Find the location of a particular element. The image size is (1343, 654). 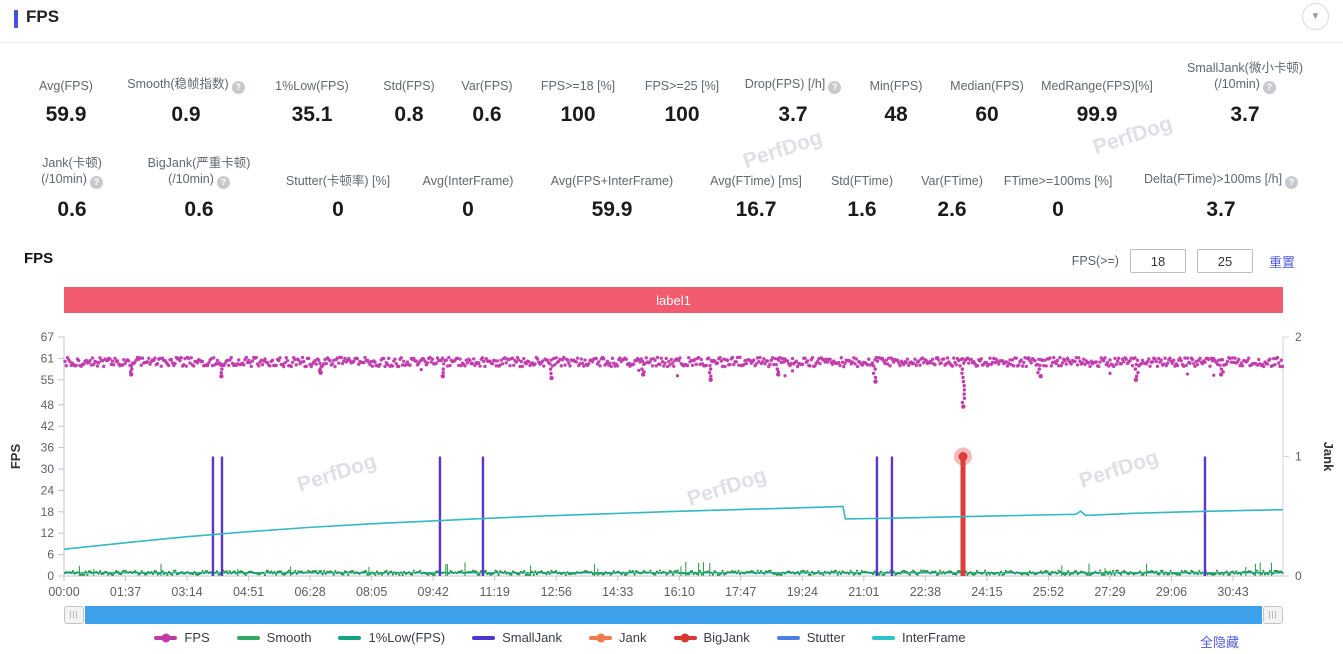

scrollbar-left-handle: ||| is located at coordinates (74, 615).